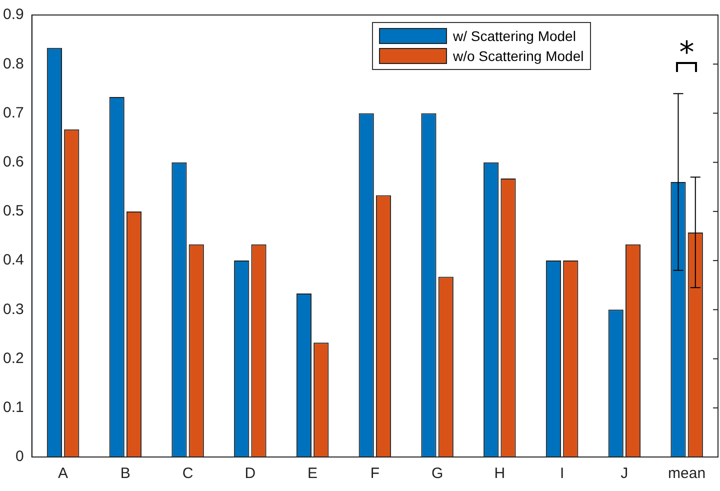 This screenshot has height=491, width=720. Describe the element at coordinates (514, 36) in the screenshot. I see `legend-label: w/ Scattering Model` at that location.